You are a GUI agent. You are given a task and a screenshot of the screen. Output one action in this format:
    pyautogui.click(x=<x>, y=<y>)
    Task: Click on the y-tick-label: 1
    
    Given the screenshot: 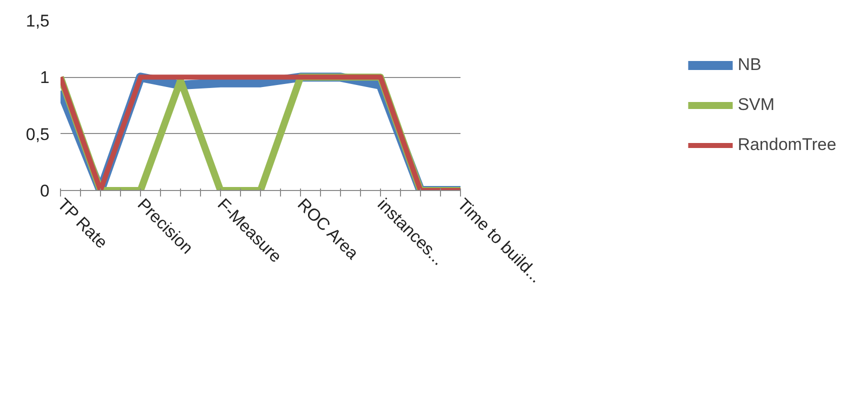 What is the action you would take?
    pyautogui.click(x=45, y=78)
    